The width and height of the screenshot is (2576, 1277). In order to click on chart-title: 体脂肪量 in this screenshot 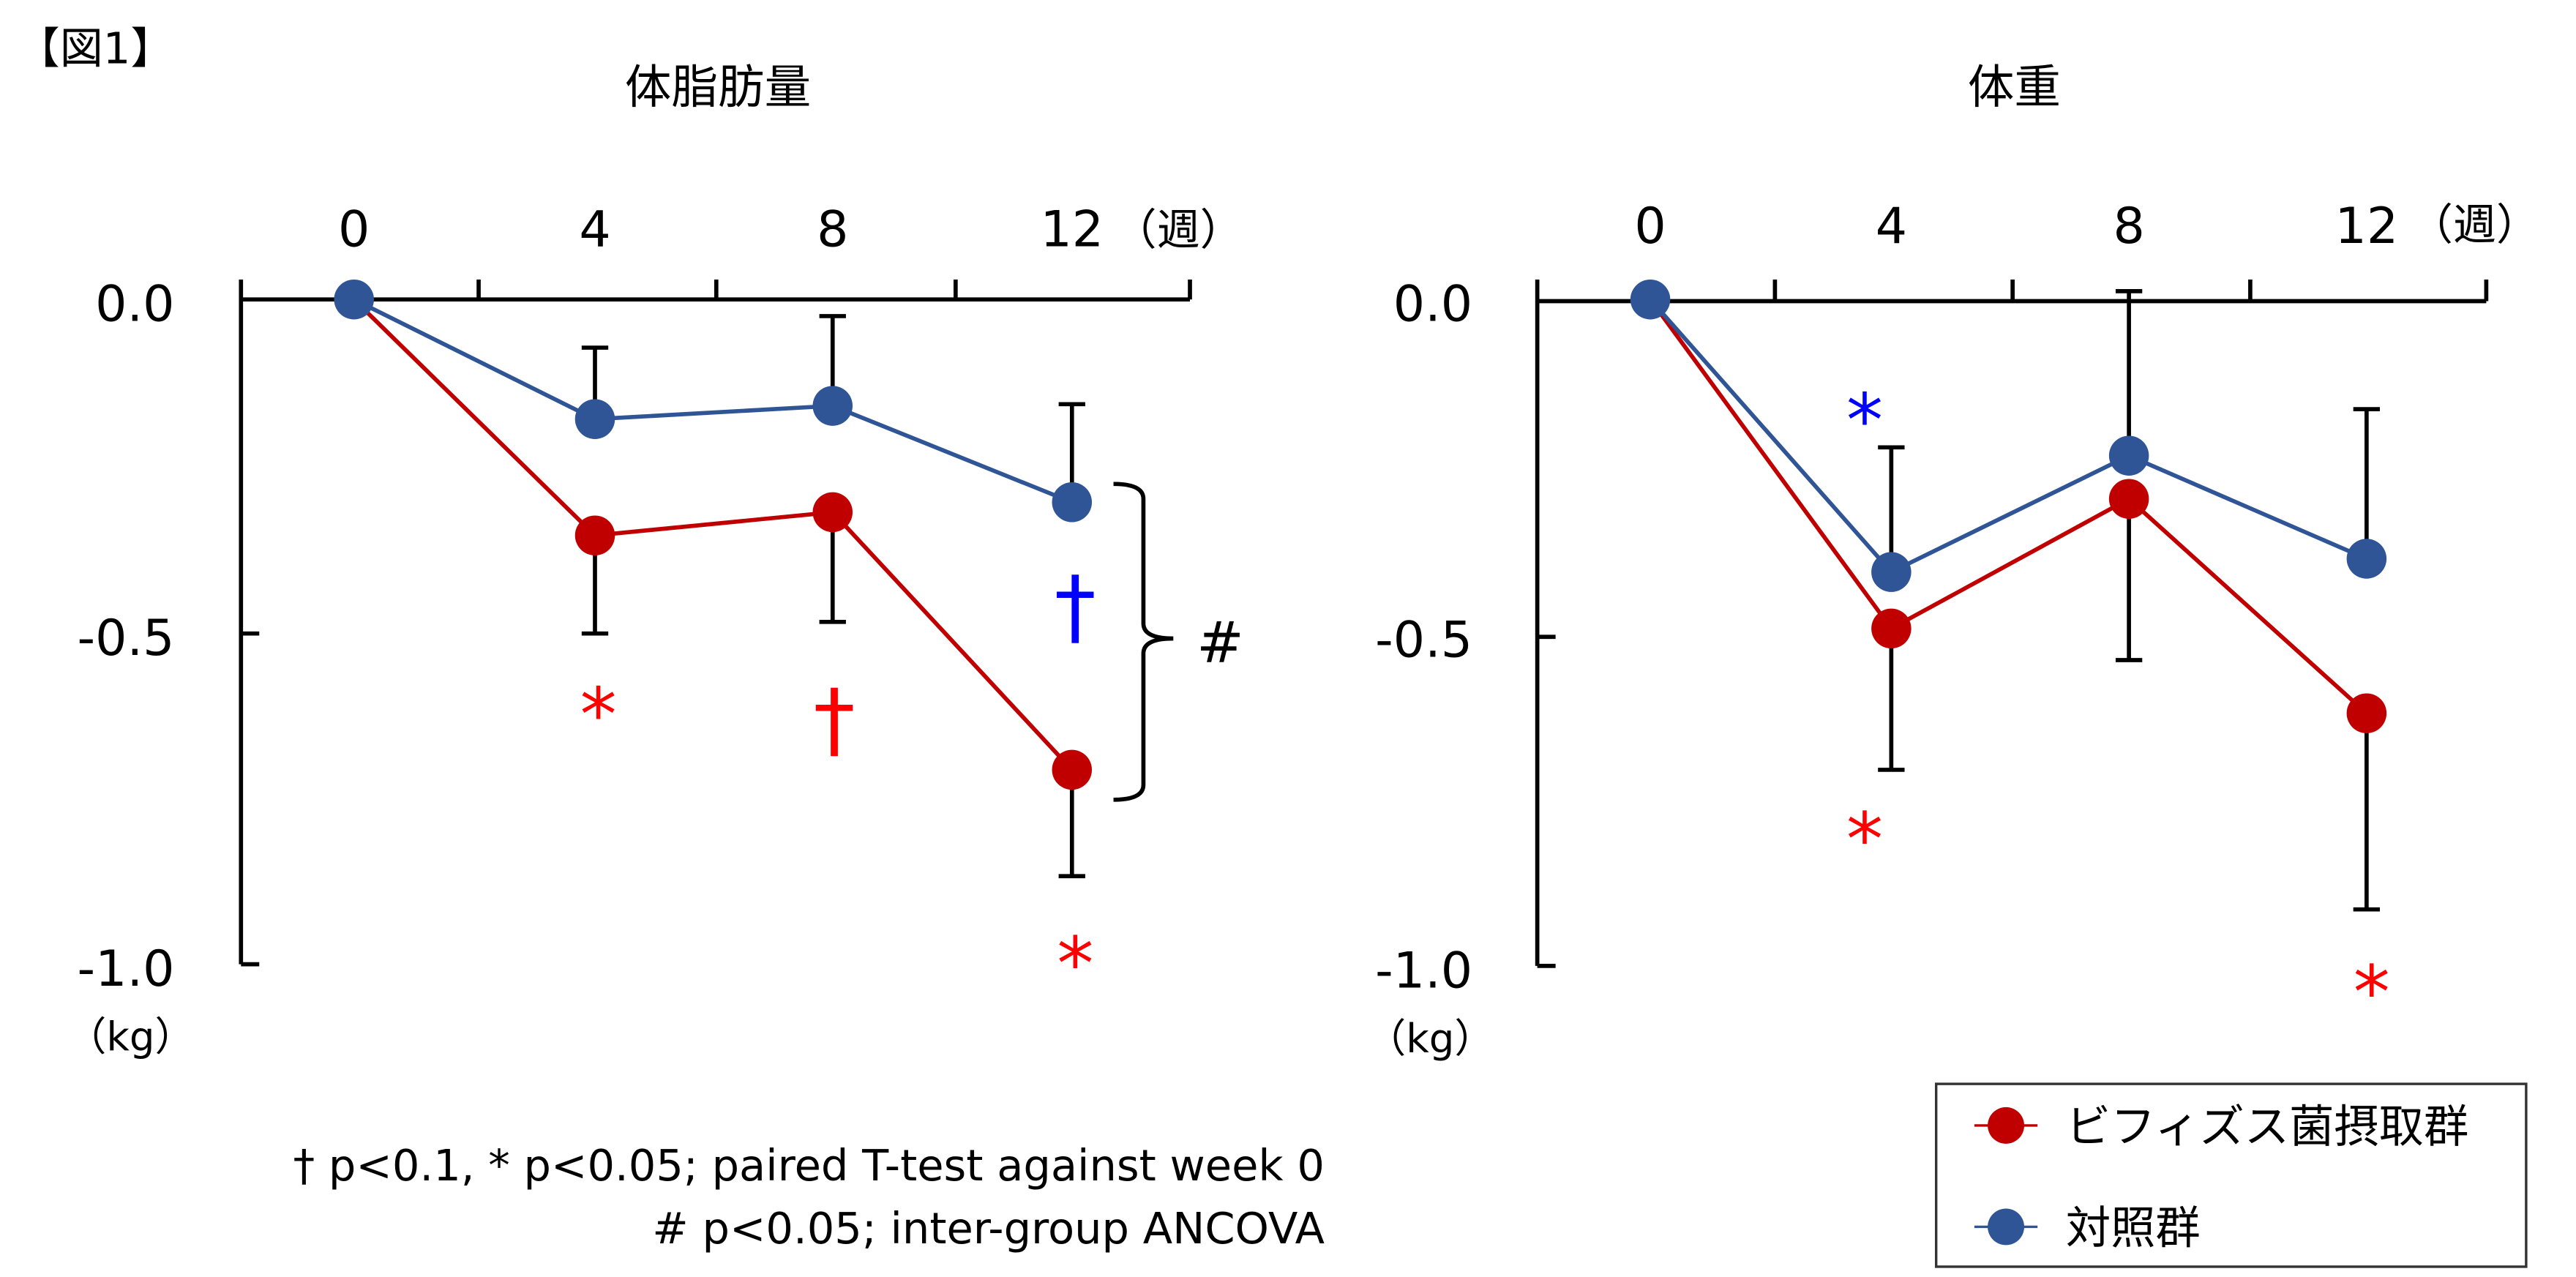, I will do `click(718, 87)`.